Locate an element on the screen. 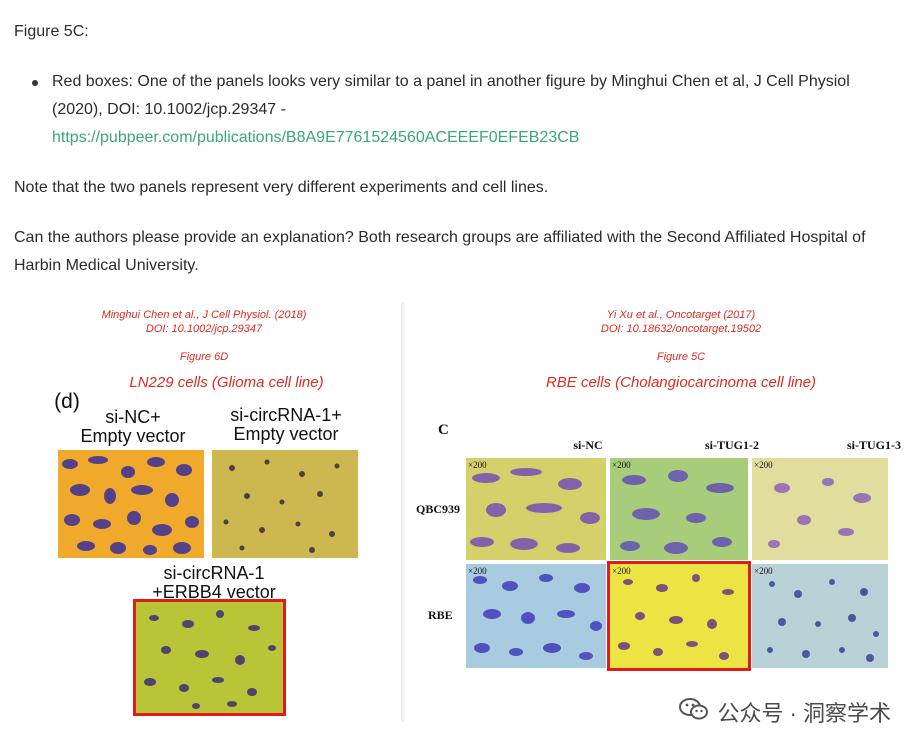 Image resolution: width=921 pixels, height=747 pixels. panel-divider is located at coordinates (403, 512).